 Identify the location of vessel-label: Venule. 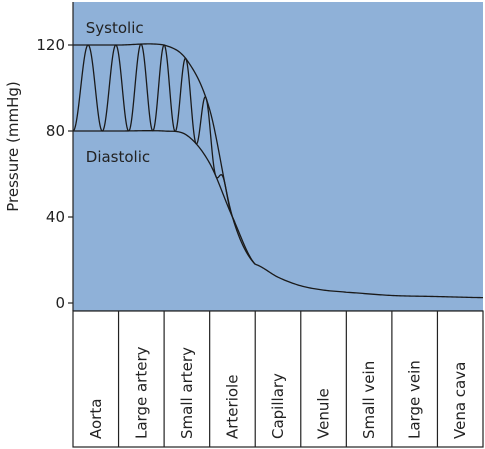
(324, 413).